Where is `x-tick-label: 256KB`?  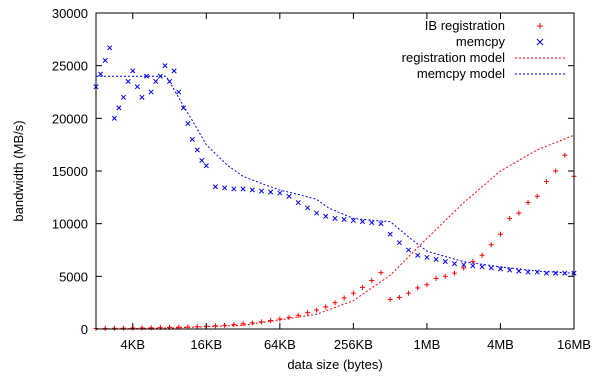
x-tick-label: 256KB is located at coordinates (353, 344).